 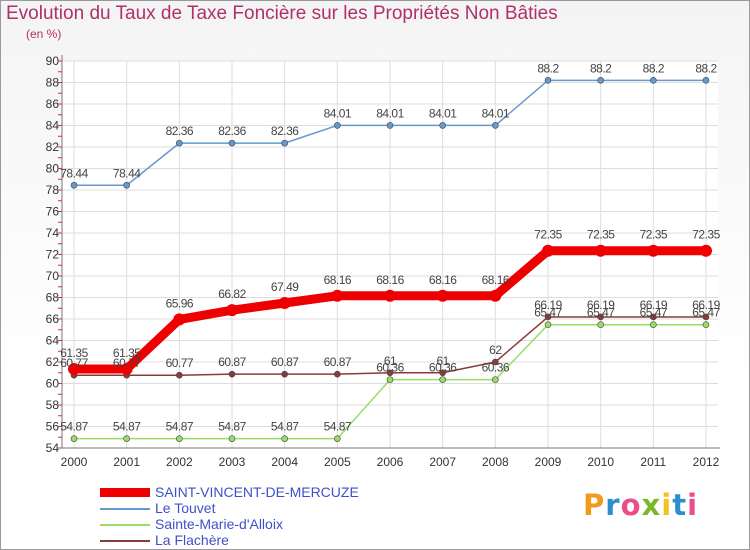 I want to click on y-tick-label: 56, so click(x=53, y=427).